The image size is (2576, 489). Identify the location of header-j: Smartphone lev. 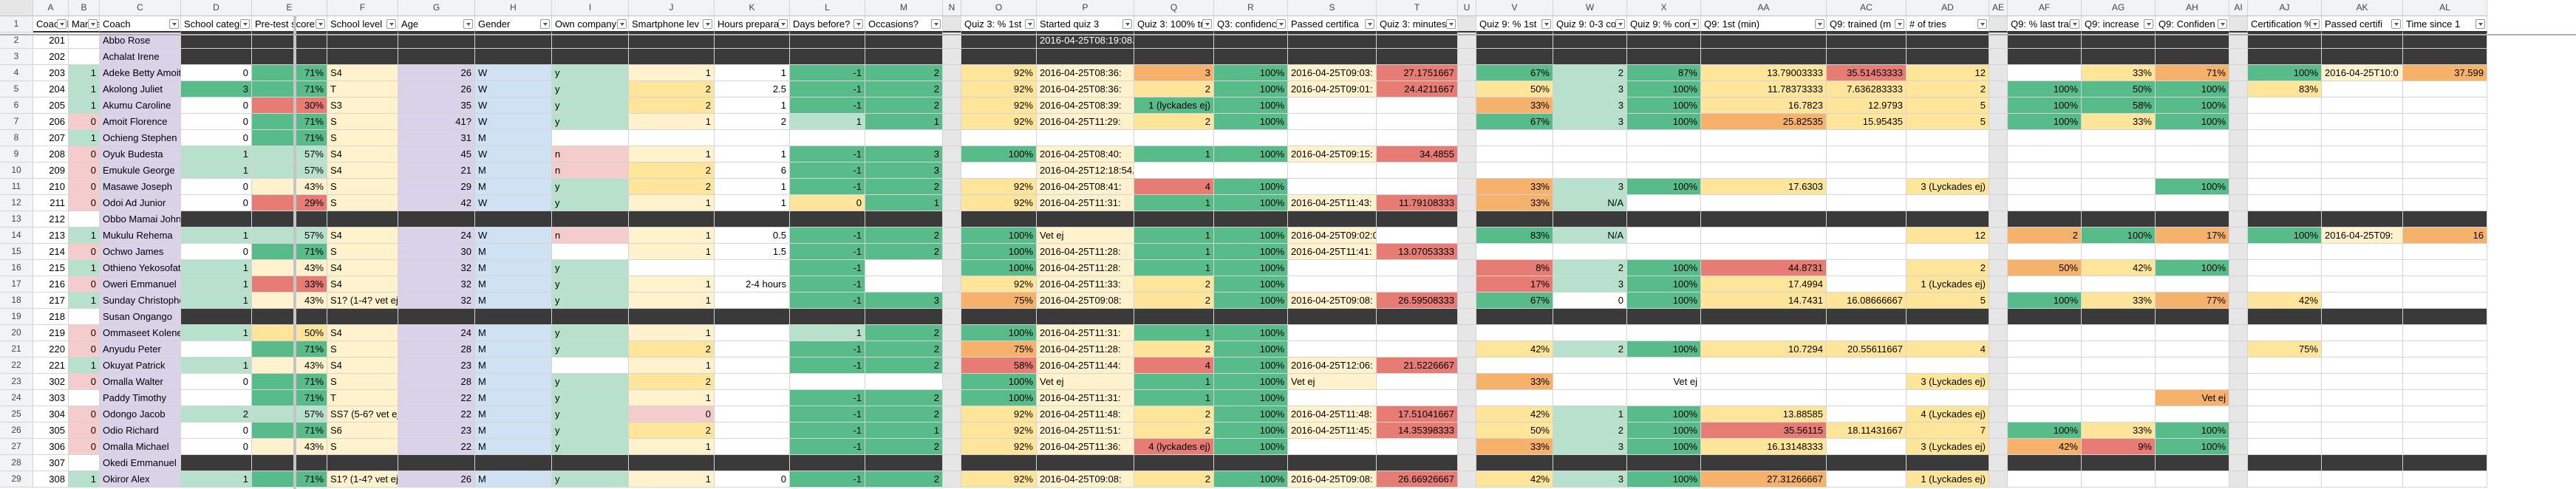
(672, 24).